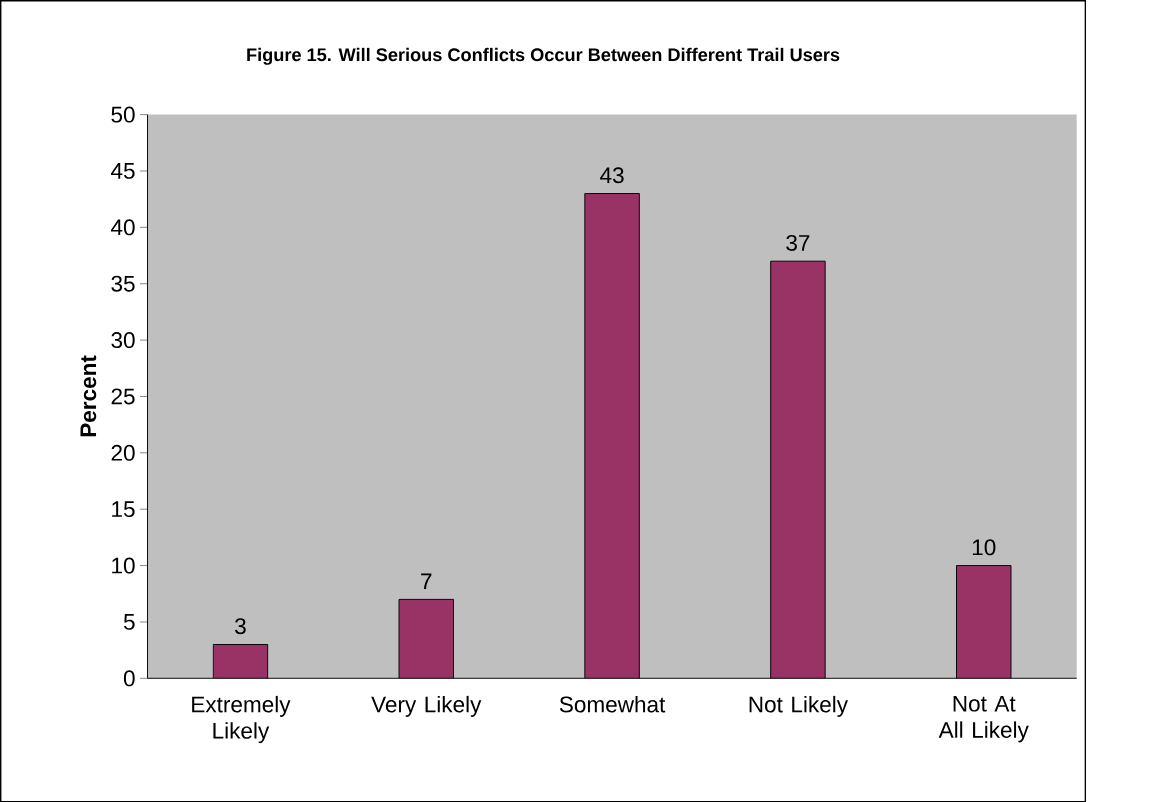 The image size is (1156, 802). What do you see at coordinates (241, 719) in the screenshot?
I see `x-tick-label: Extremely Likely` at bounding box center [241, 719].